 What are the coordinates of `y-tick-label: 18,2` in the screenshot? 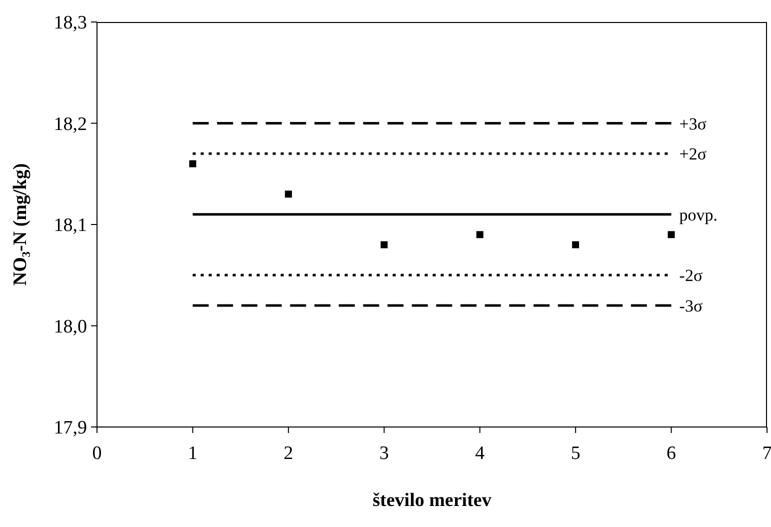 It's located at (70, 124).